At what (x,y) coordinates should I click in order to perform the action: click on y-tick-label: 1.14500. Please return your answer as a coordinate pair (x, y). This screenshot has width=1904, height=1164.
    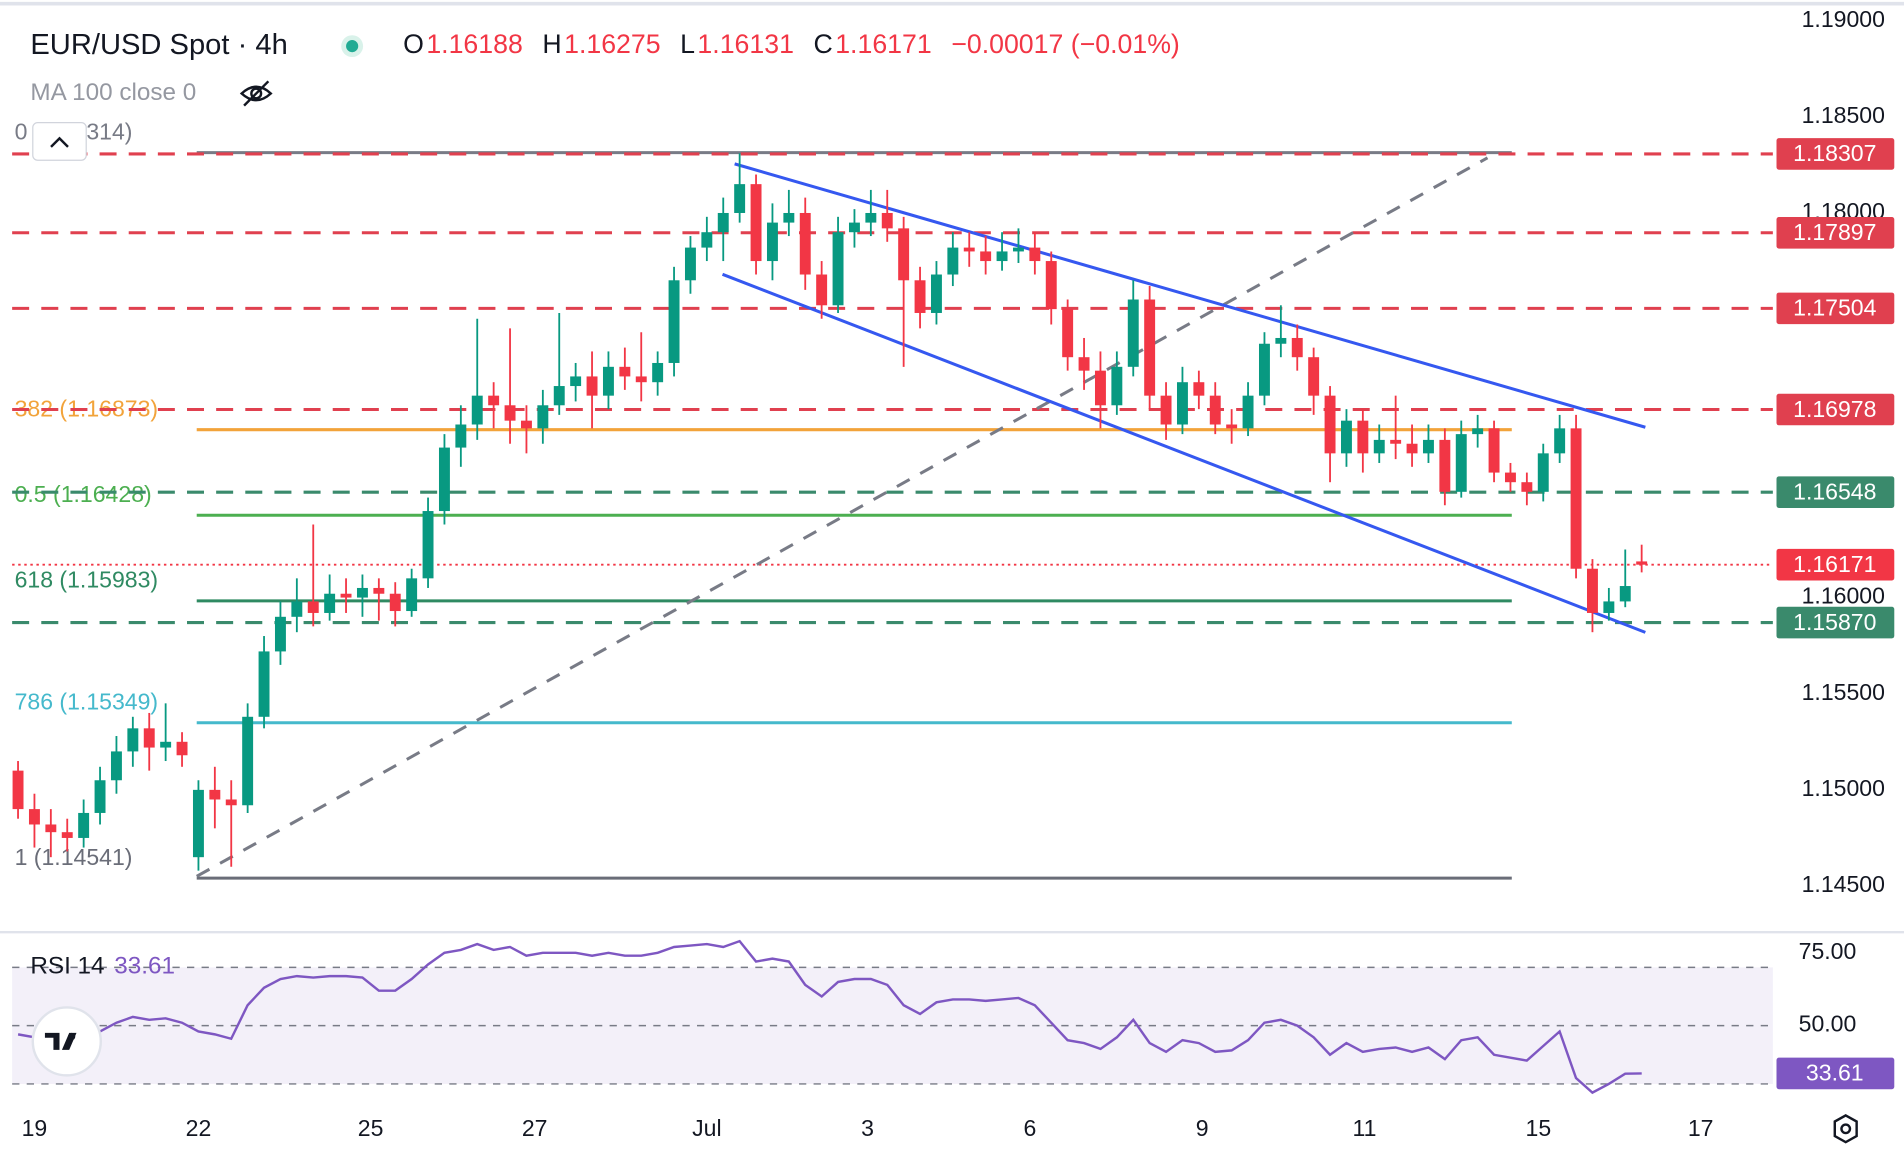
    Looking at the image, I should click on (1843, 884).